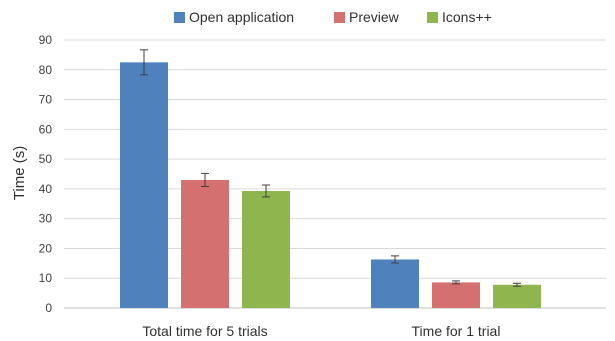 The image size is (615, 341). What do you see at coordinates (48, 308) in the screenshot?
I see `y-tick-label: 0` at bounding box center [48, 308].